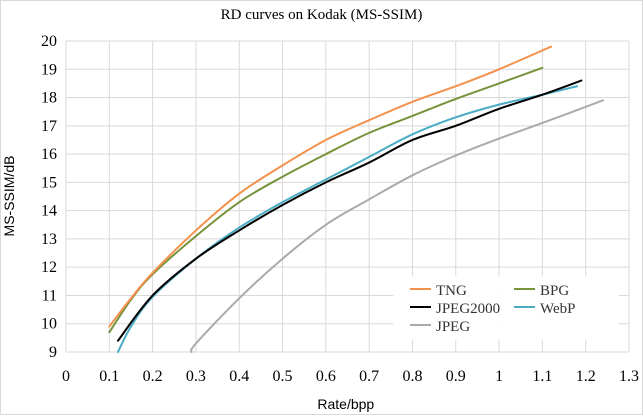 The width and height of the screenshot is (643, 415). Describe the element at coordinates (586, 376) in the screenshot. I see `x-tick-label: 1.2` at that location.